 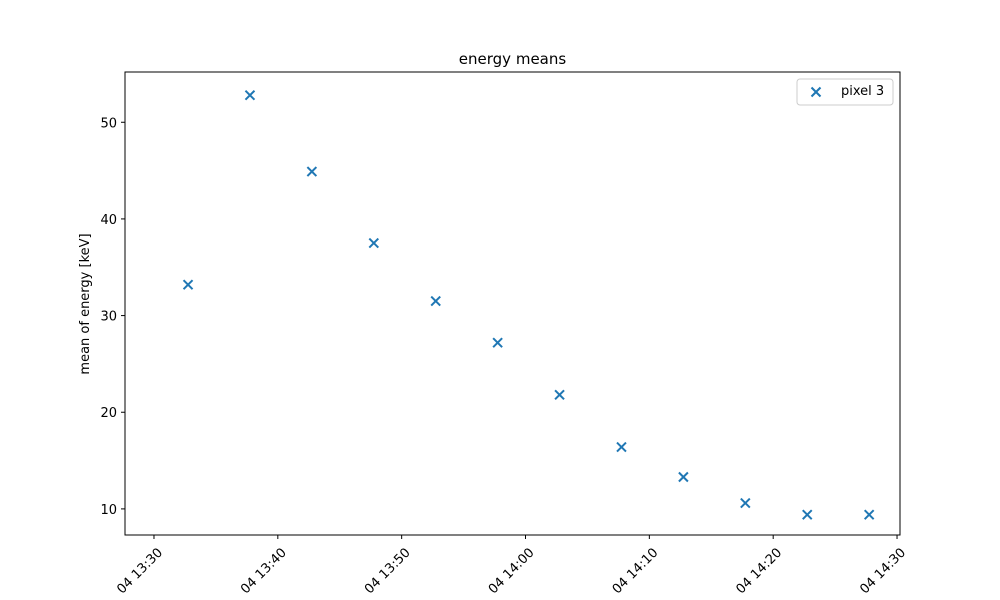 What do you see at coordinates (108, 123) in the screenshot?
I see `y-tick-label: 50` at bounding box center [108, 123].